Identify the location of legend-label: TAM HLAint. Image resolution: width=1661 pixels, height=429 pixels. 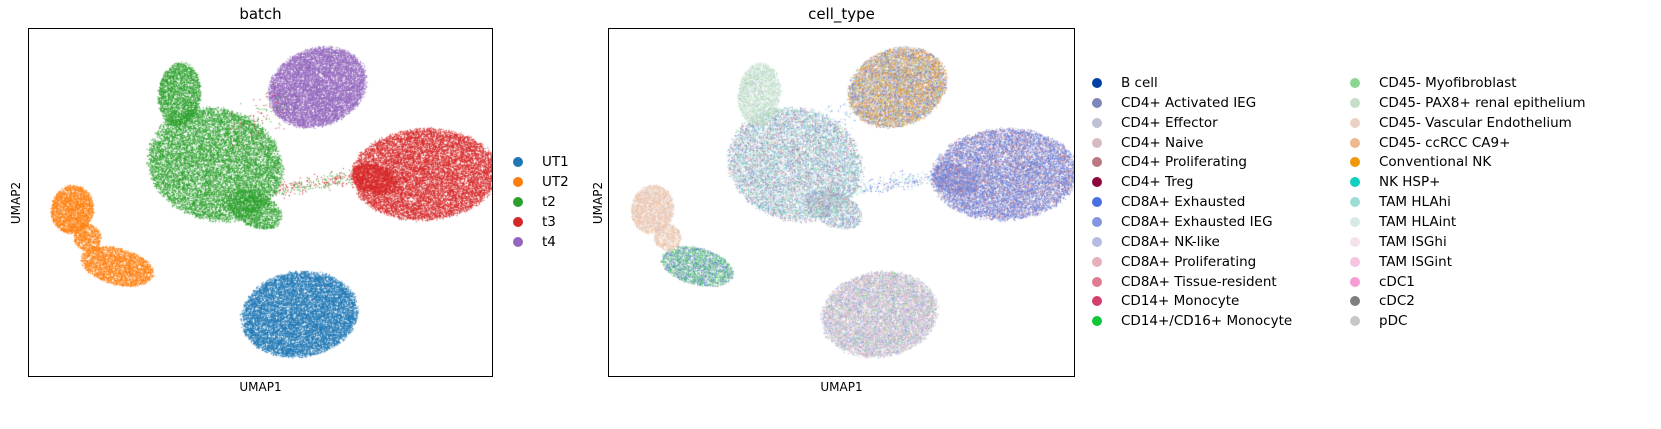
(1418, 221).